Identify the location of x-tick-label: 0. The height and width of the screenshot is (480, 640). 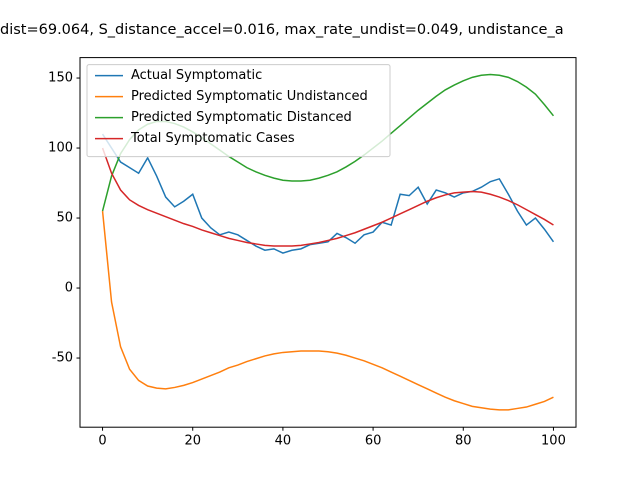
(102, 441).